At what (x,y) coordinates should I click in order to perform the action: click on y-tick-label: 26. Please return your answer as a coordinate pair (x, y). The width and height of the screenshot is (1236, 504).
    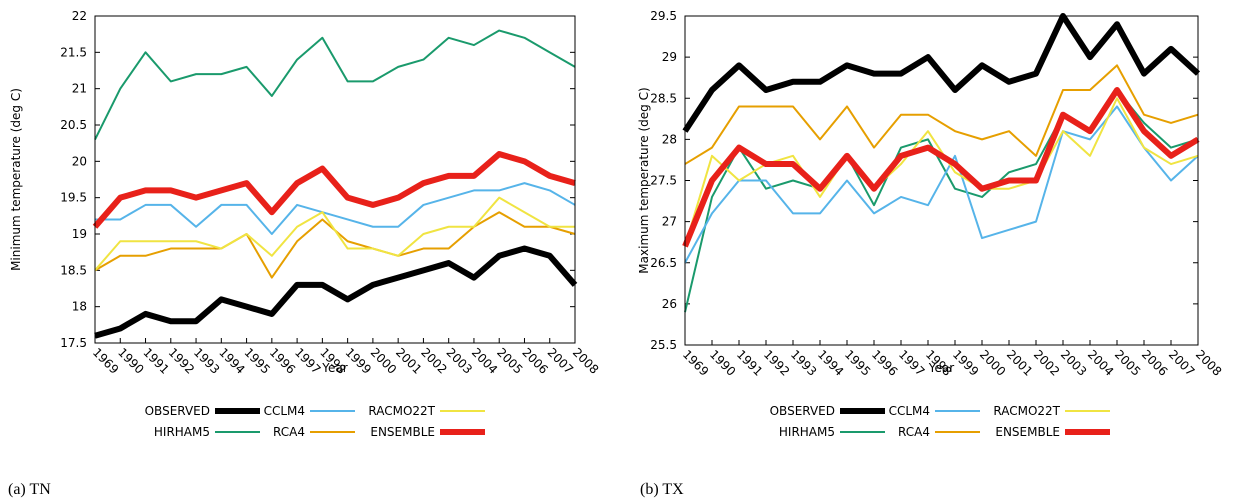
    Looking at the image, I should click on (669, 304).